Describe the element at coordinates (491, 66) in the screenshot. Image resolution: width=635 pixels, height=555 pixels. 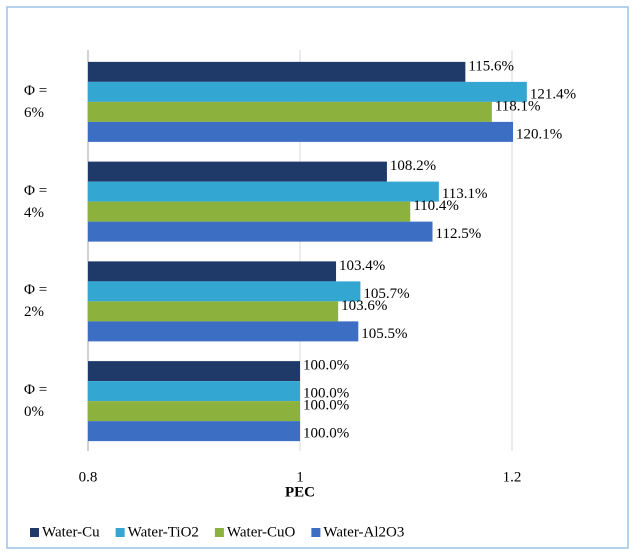
I see `data-label: 115.6%` at that location.